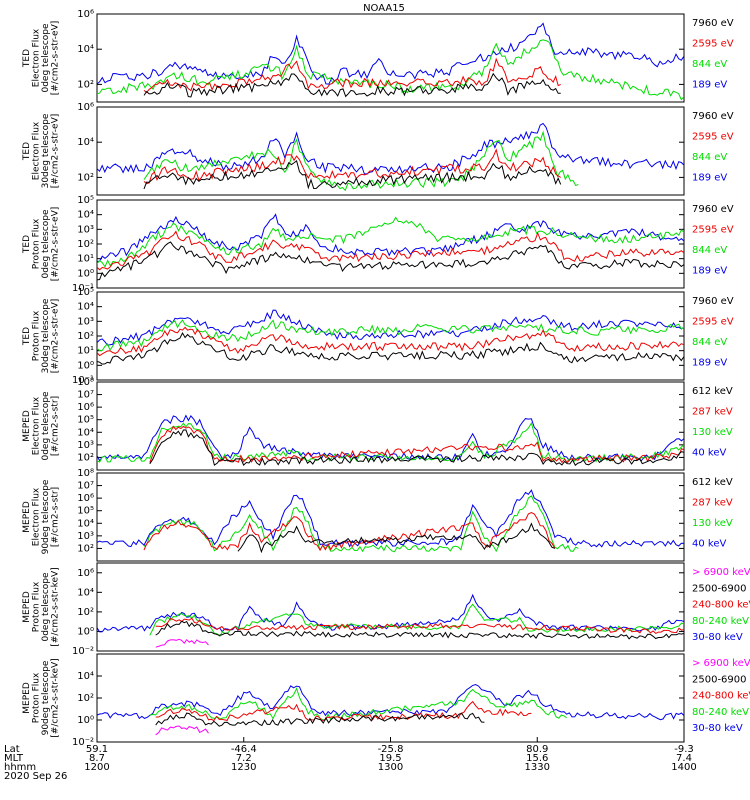 This screenshot has width=750, height=800. Describe the element at coordinates (85, 631) in the screenshot. I see `y-tick-label: 10⁰` at that location.